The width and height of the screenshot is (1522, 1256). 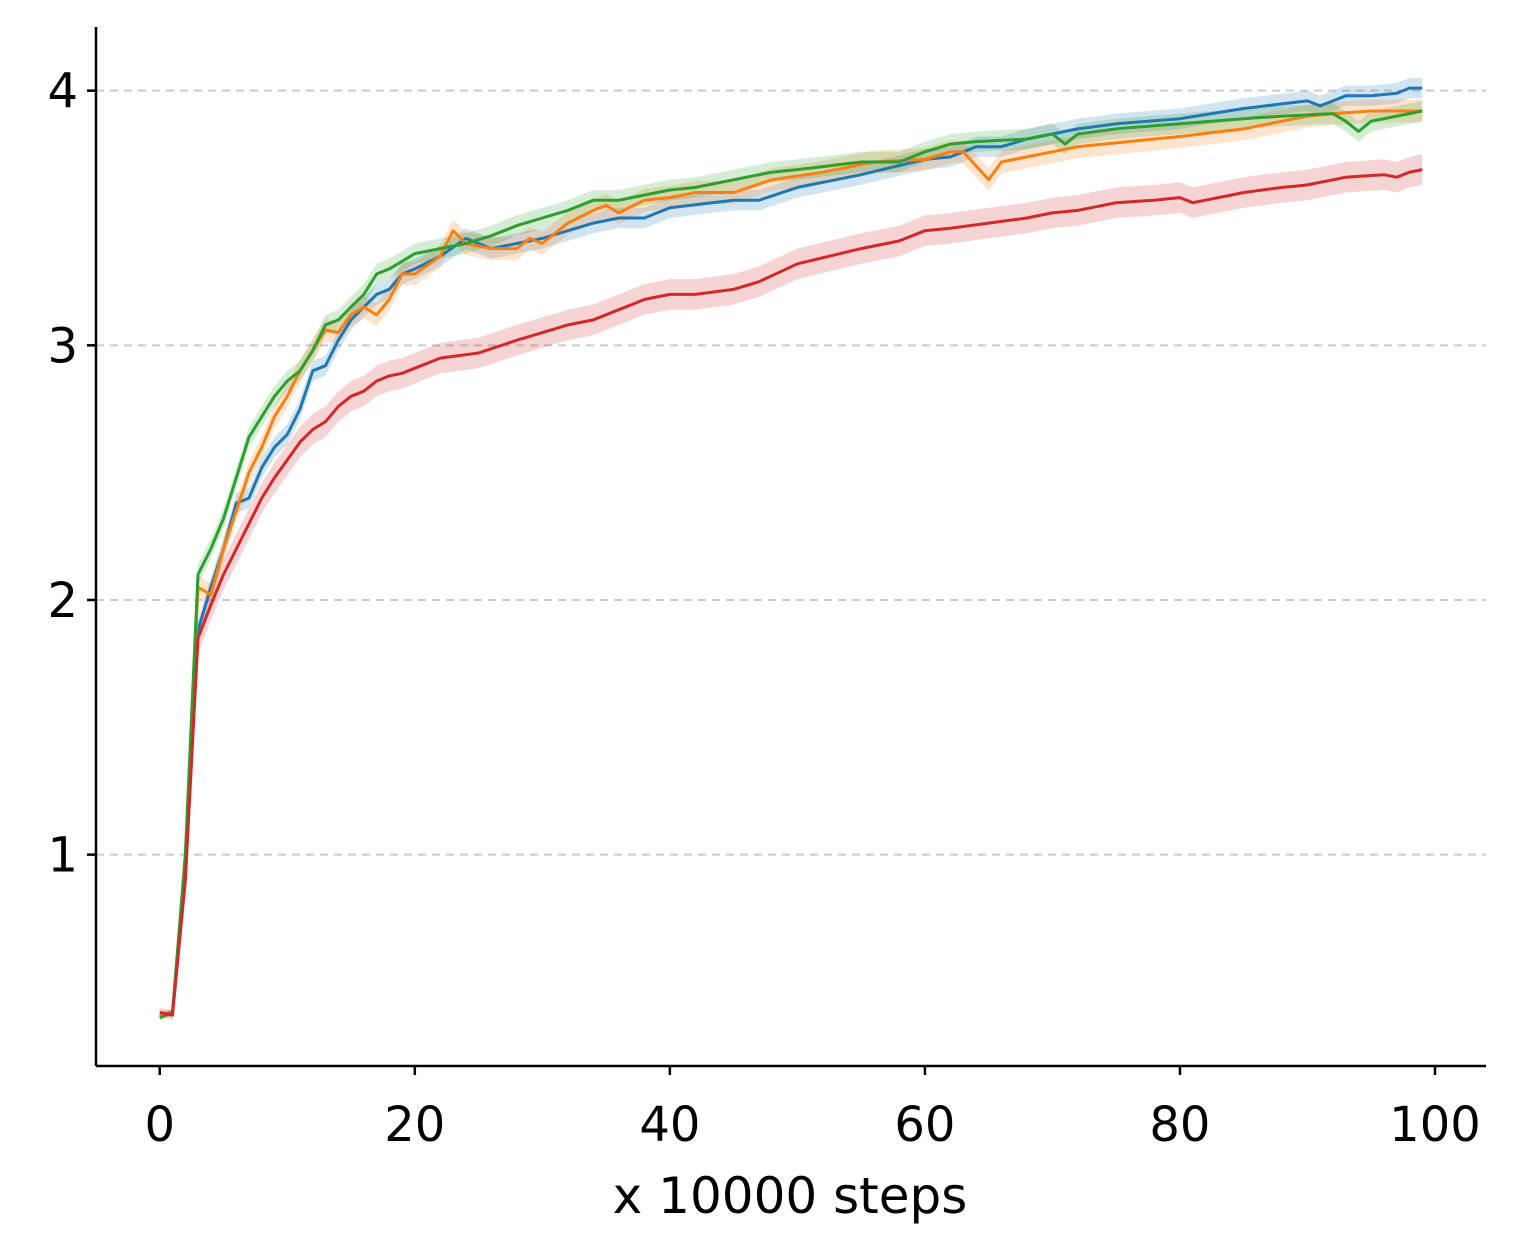 What do you see at coordinates (62, 92) in the screenshot?
I see `y-tick-label-3: 4` at bounding box center [62, 92].